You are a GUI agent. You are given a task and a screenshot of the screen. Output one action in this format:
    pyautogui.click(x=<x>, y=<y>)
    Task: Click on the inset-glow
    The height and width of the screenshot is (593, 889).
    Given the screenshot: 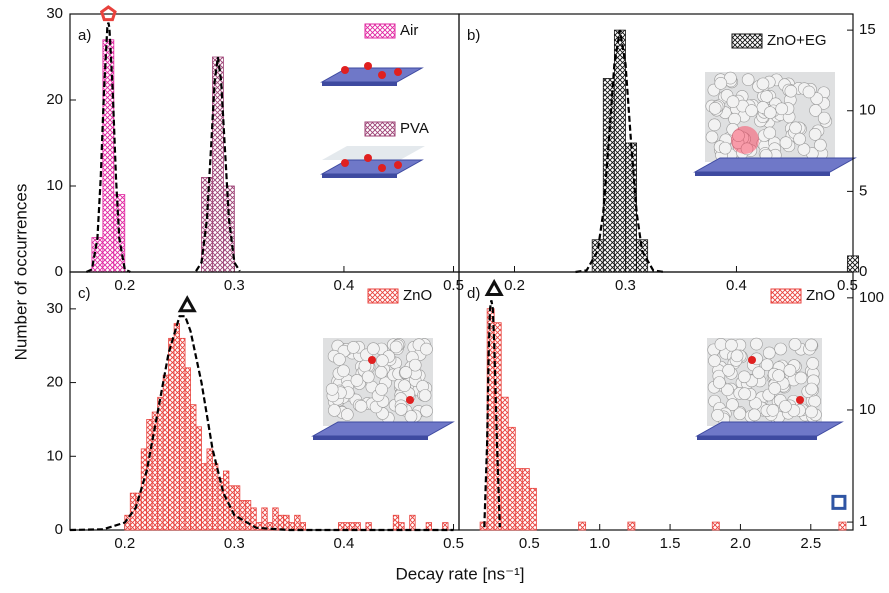 What is the action you would take?
    pyautogui.click(x=745, y=140)
    